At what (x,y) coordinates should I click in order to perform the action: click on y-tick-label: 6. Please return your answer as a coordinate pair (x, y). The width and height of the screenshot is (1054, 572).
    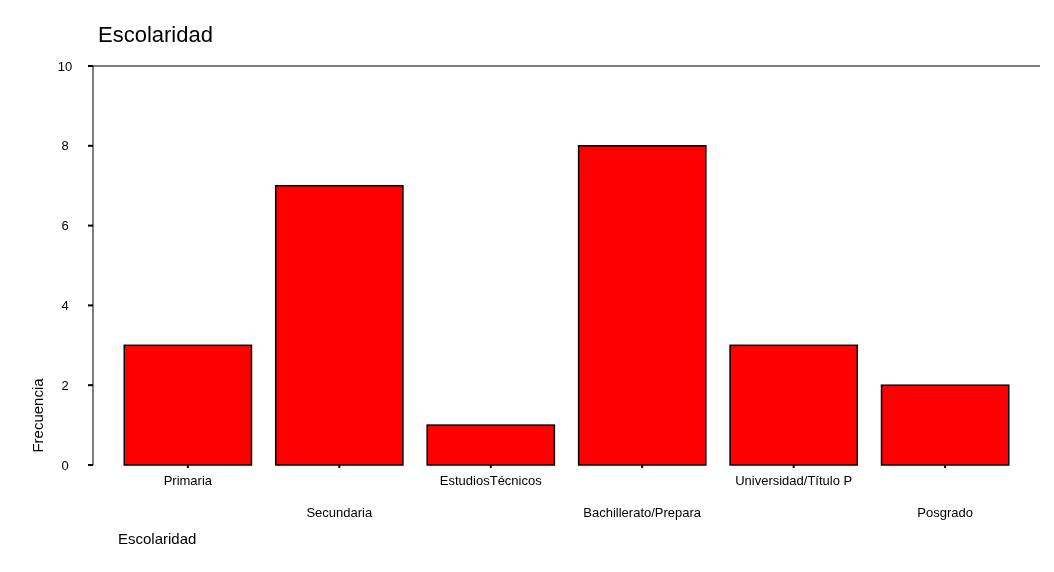
    Looking at the image, I should click on (65, 226).